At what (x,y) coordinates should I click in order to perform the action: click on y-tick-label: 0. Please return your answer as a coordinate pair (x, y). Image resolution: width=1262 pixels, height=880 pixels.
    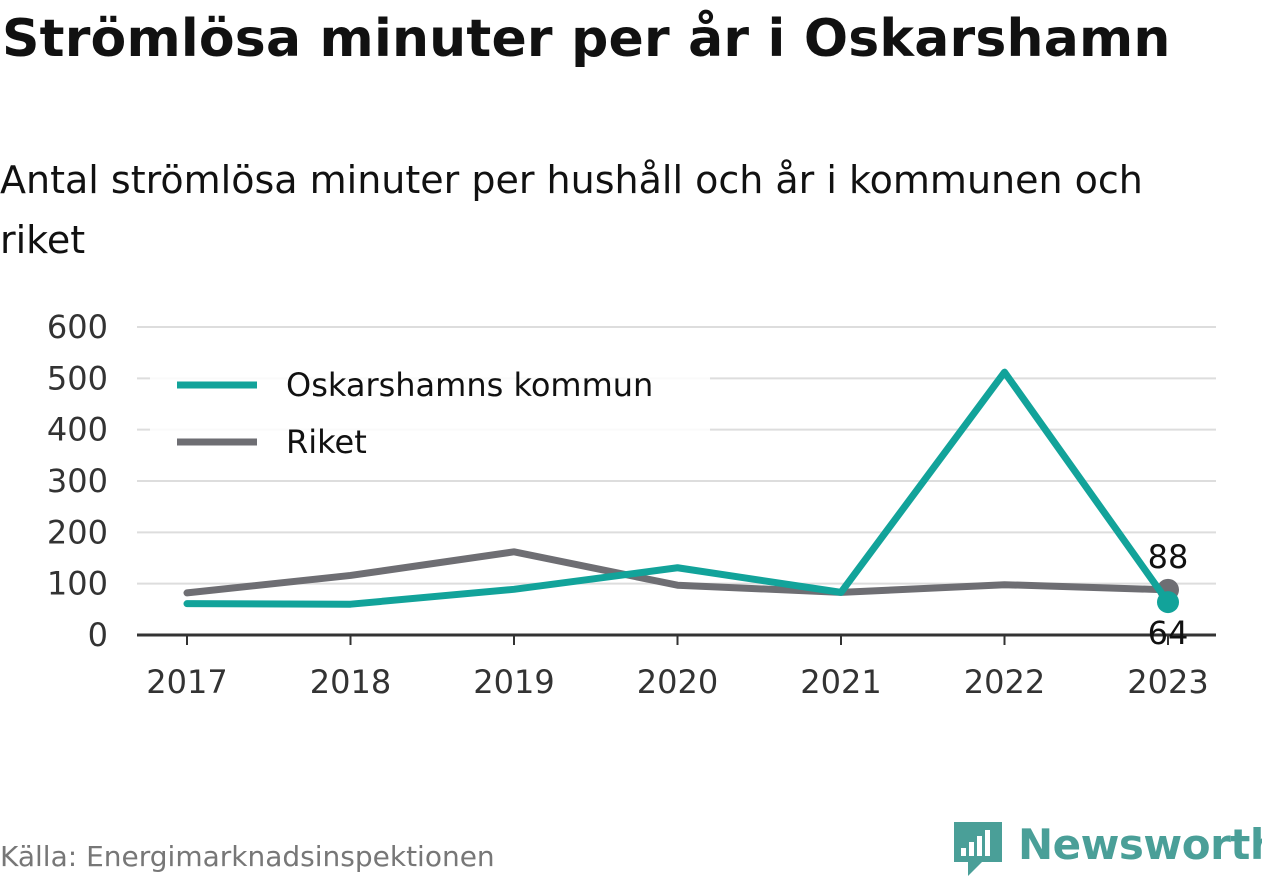
    Looking at the image, I should click on (98, 635).